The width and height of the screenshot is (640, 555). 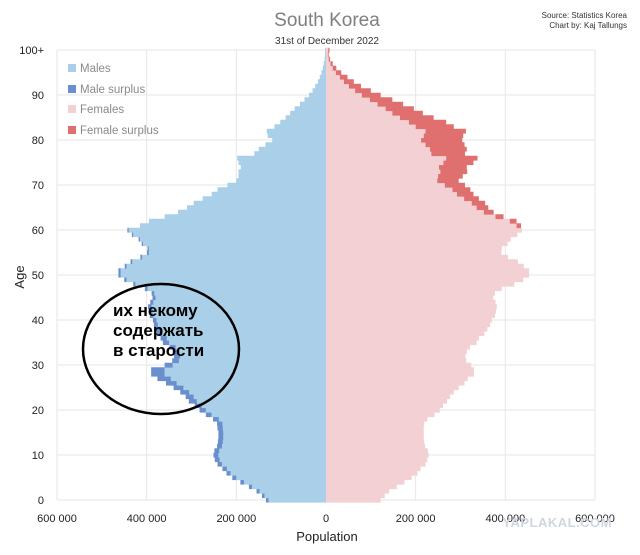 What do you see at coordinates (119, 131) in the screenshot?
I see `legend-label-female-surplus: Female surplus` at bounding box center [119, 131].